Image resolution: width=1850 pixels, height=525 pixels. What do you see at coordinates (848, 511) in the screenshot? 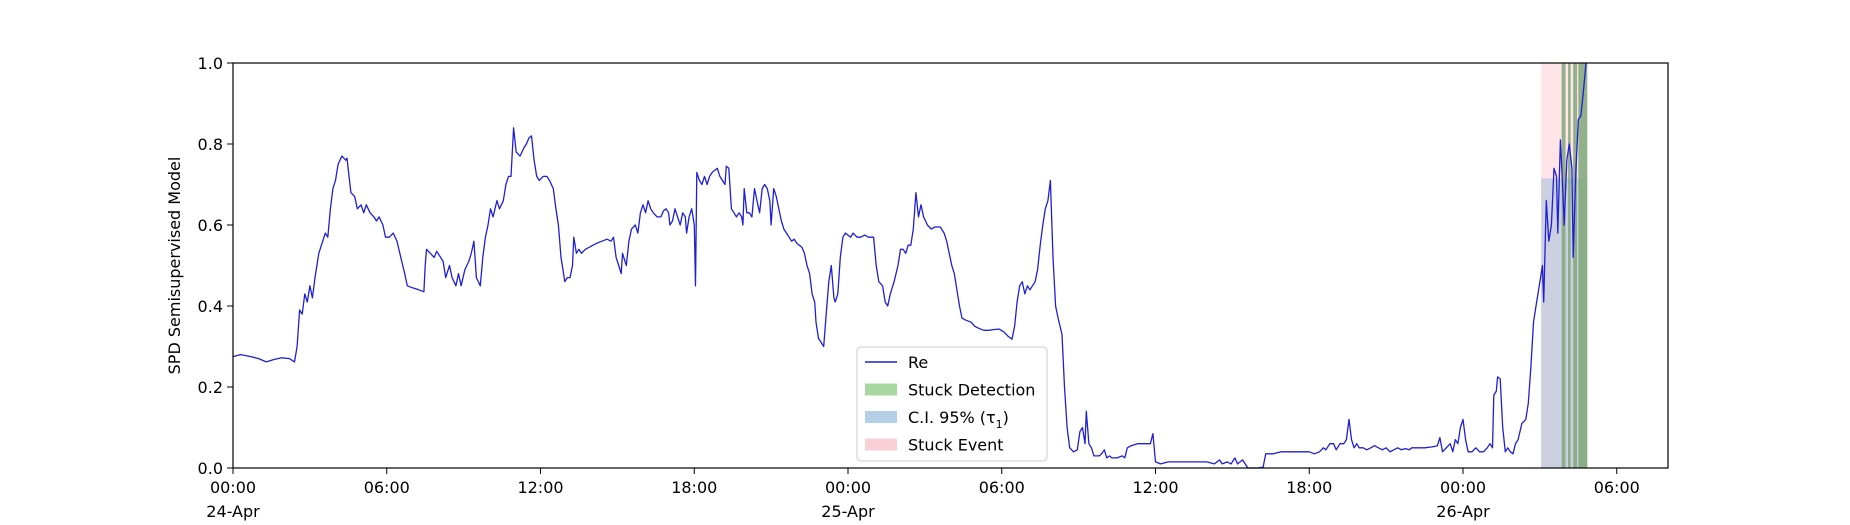
I see `x-tick-label-date: 25-Apr` at bounding box center [848, 511].